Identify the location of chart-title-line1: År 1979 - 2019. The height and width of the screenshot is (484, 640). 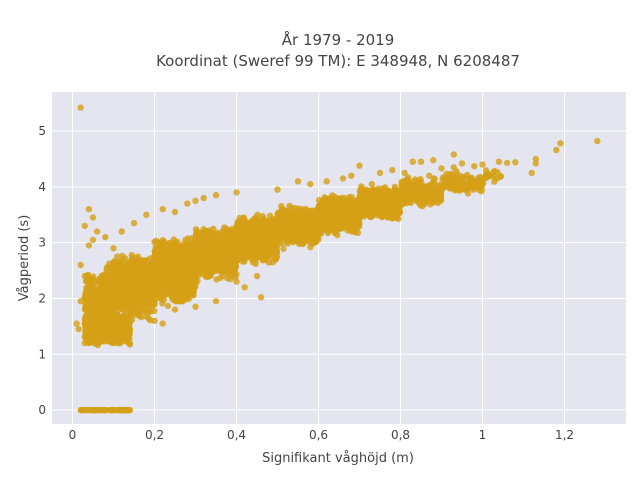
(338, 39).